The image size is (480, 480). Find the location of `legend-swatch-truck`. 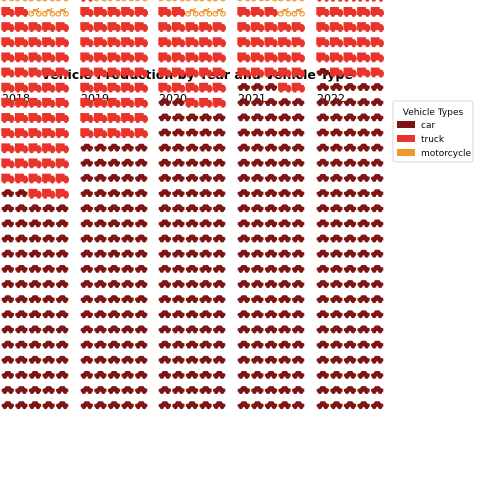

legend-swatch-truck is located at coordinates (406, 138).